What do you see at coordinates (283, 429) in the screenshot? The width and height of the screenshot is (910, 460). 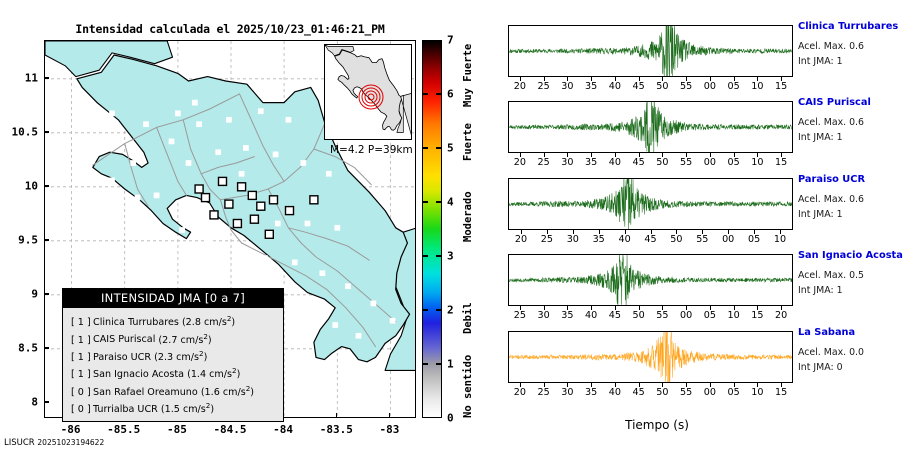 I see `map-x-tick-label: -84` at bounding box center [283, 429].